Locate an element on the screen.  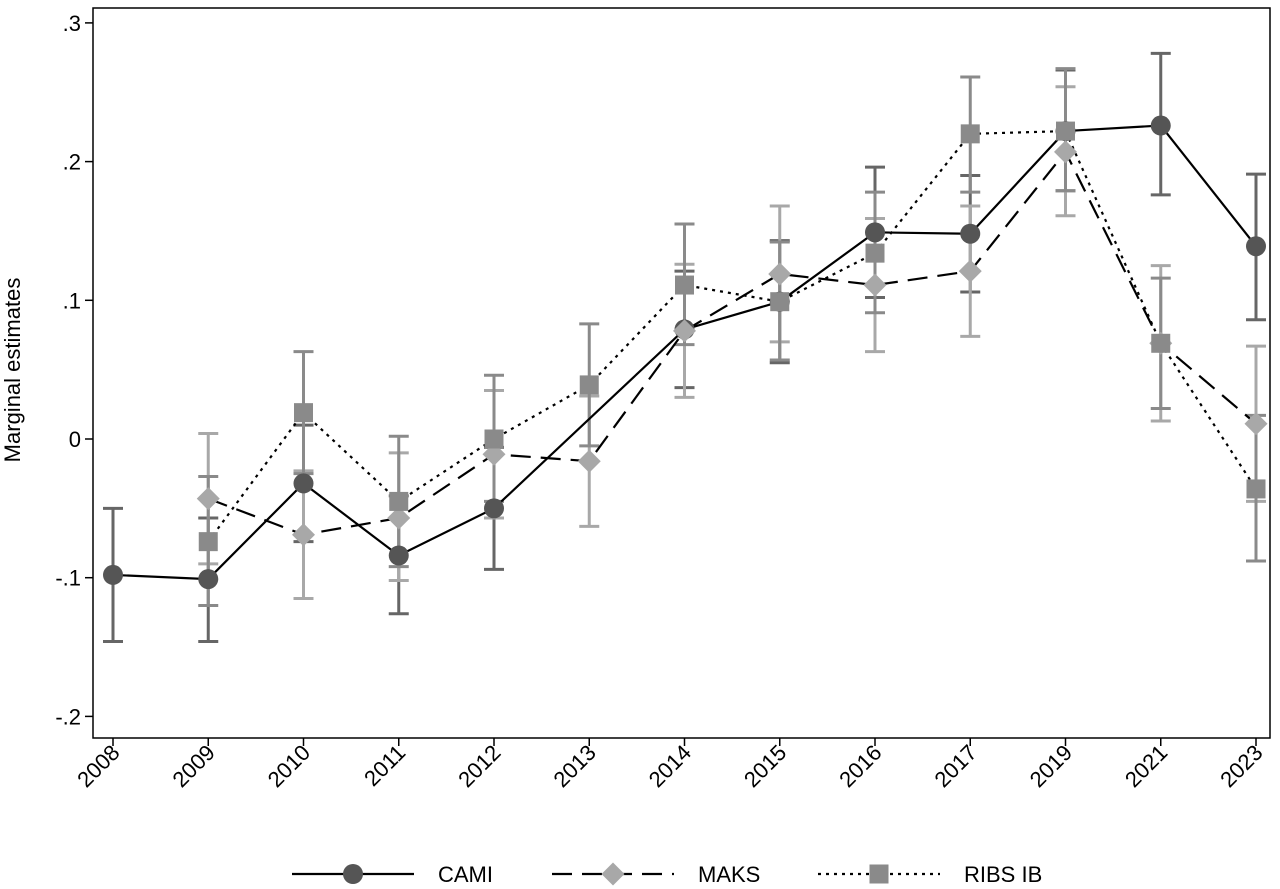
x-tick-label: 2013 is located at coordinates (574, 766).